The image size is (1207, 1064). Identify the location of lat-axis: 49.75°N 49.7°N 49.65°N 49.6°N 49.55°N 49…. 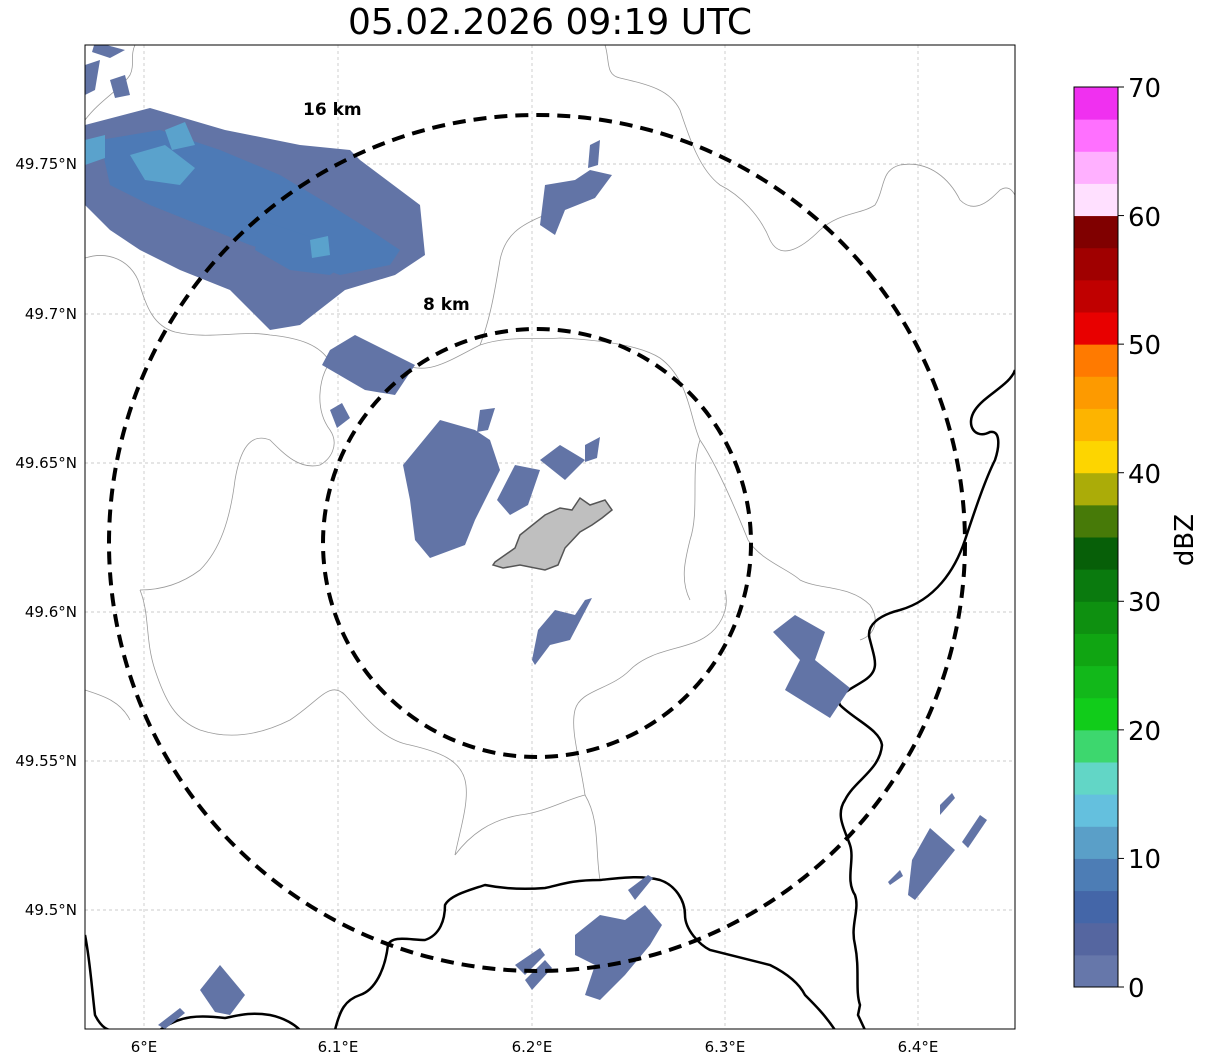
(46, 537).